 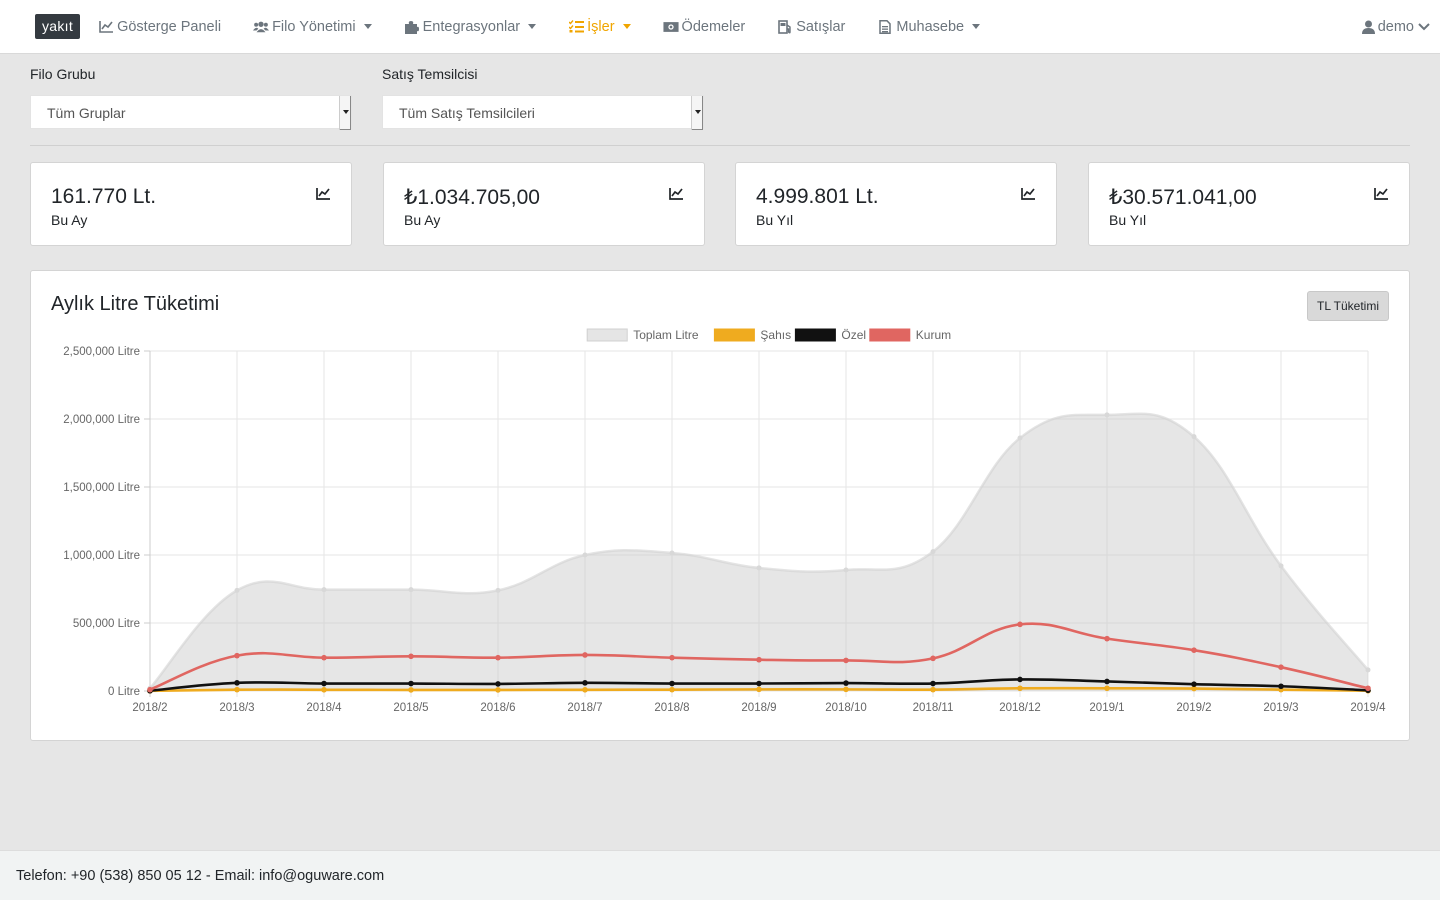 What do you see at coordinates (1395, 27) in the screenshot?
I see `user-menu: demo` at bounding box center [1395, 27].